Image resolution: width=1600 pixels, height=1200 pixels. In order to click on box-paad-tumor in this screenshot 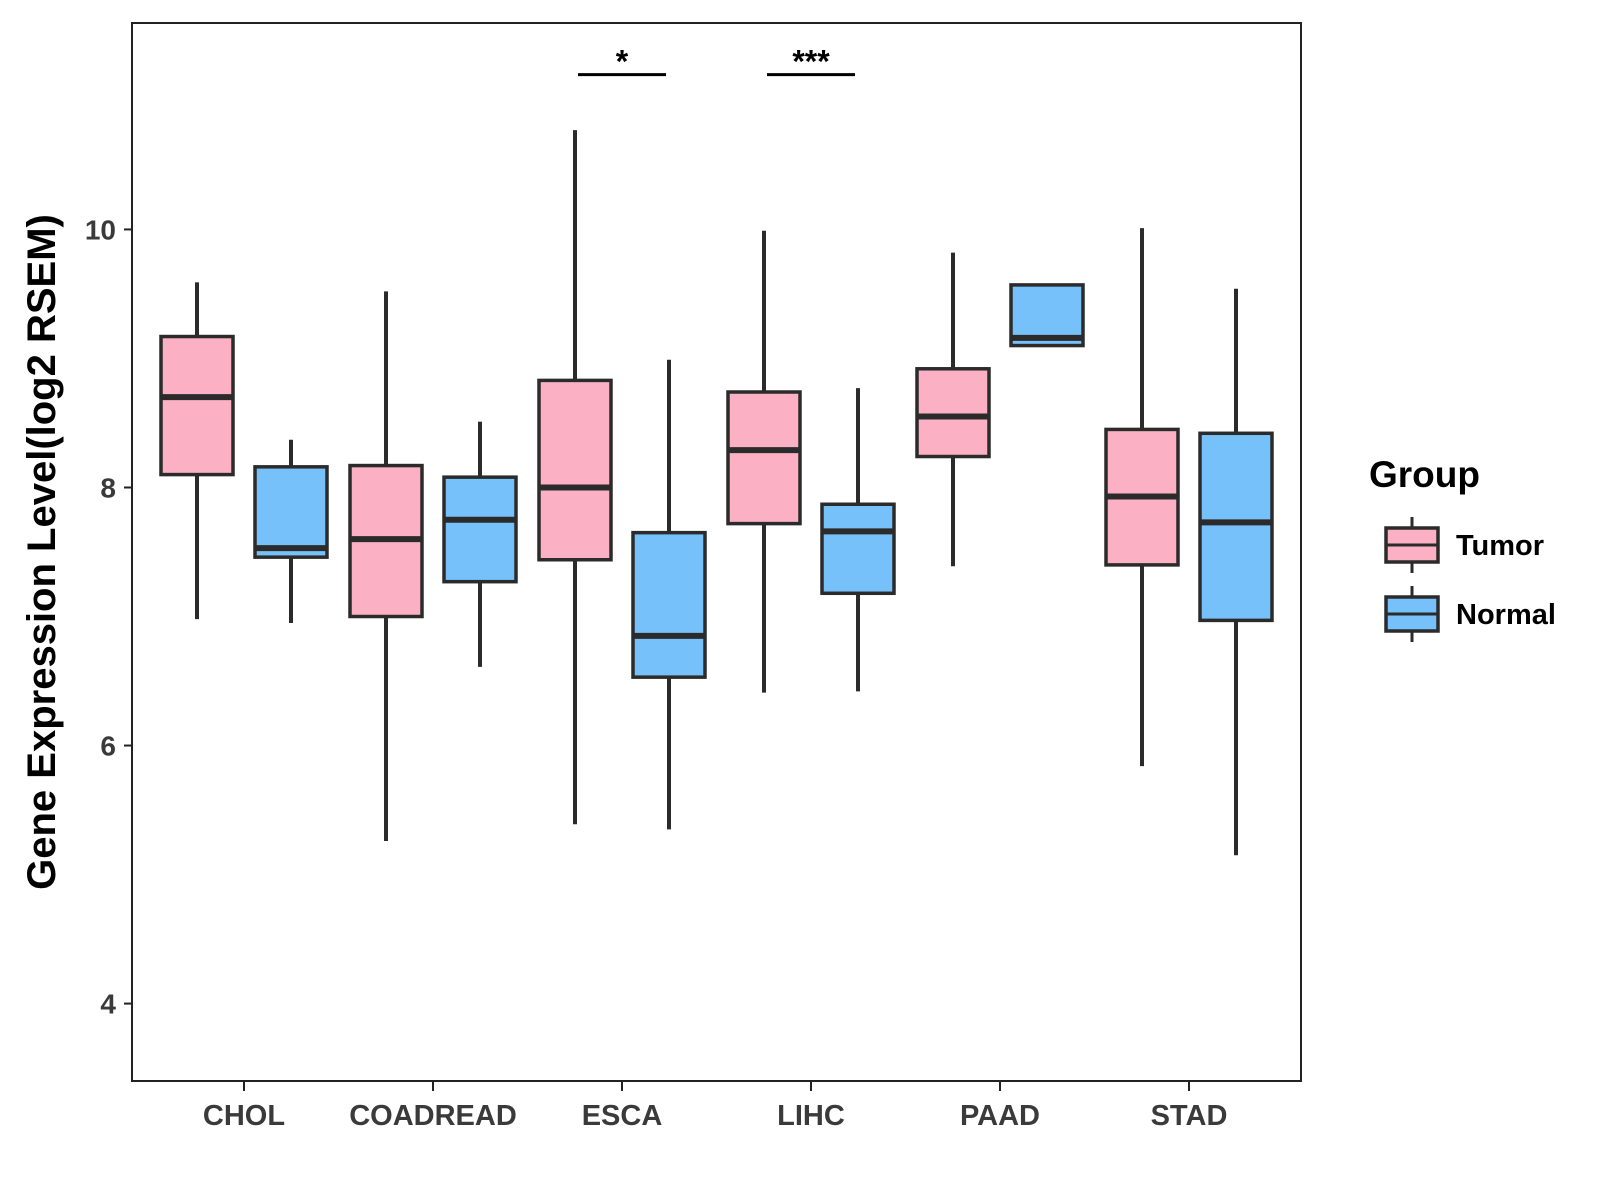, I will do `click(953, 413)`.